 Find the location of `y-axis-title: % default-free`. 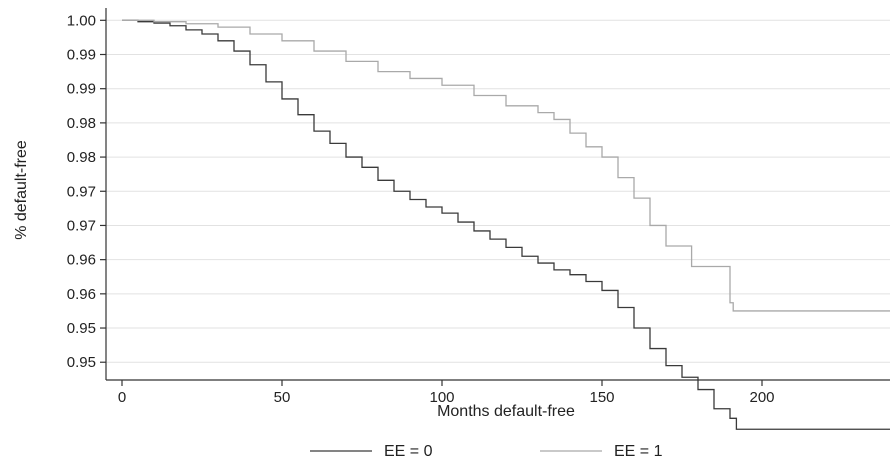

y-axis-title: % default-free is located at coordinates (21, 190).